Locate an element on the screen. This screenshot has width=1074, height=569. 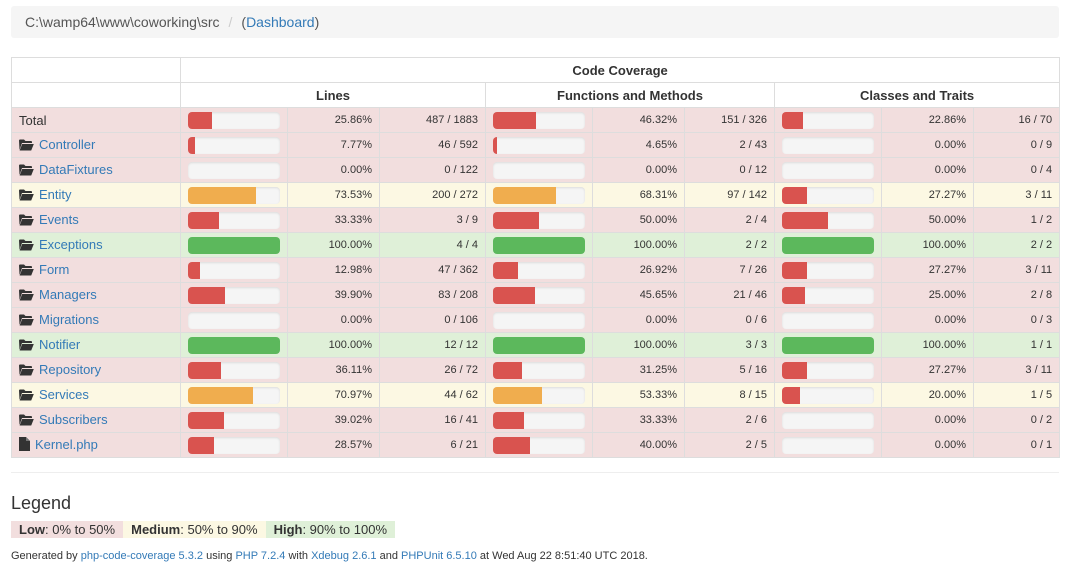
classes-ratio: 1 / 2 is located at coordinates (1016, 220).